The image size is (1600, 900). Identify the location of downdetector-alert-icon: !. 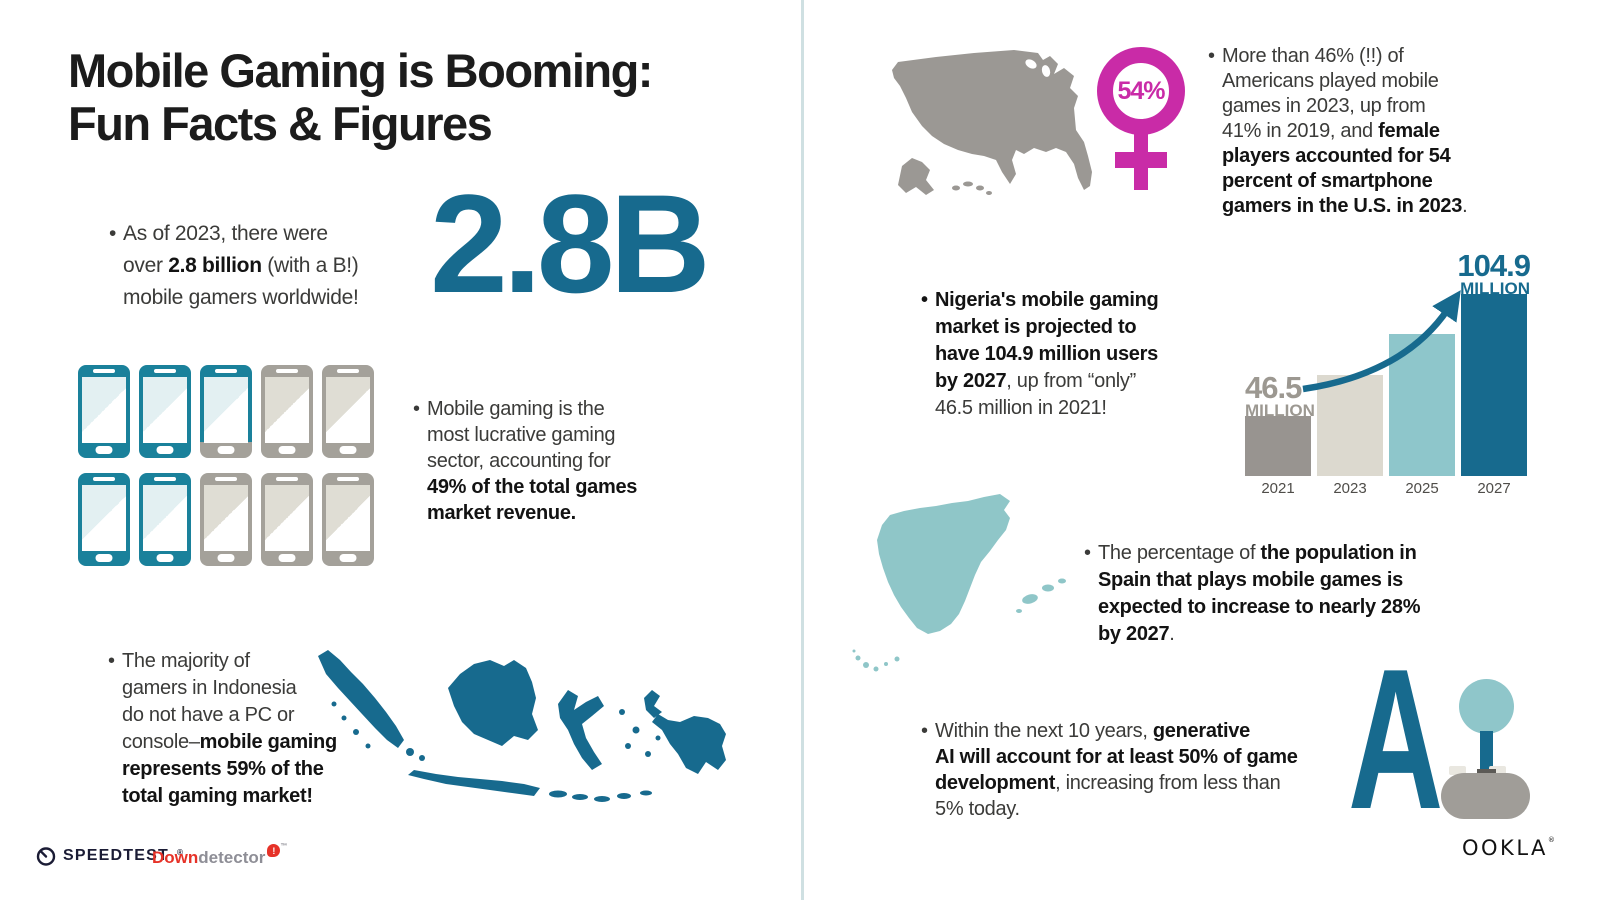
(274, 850).